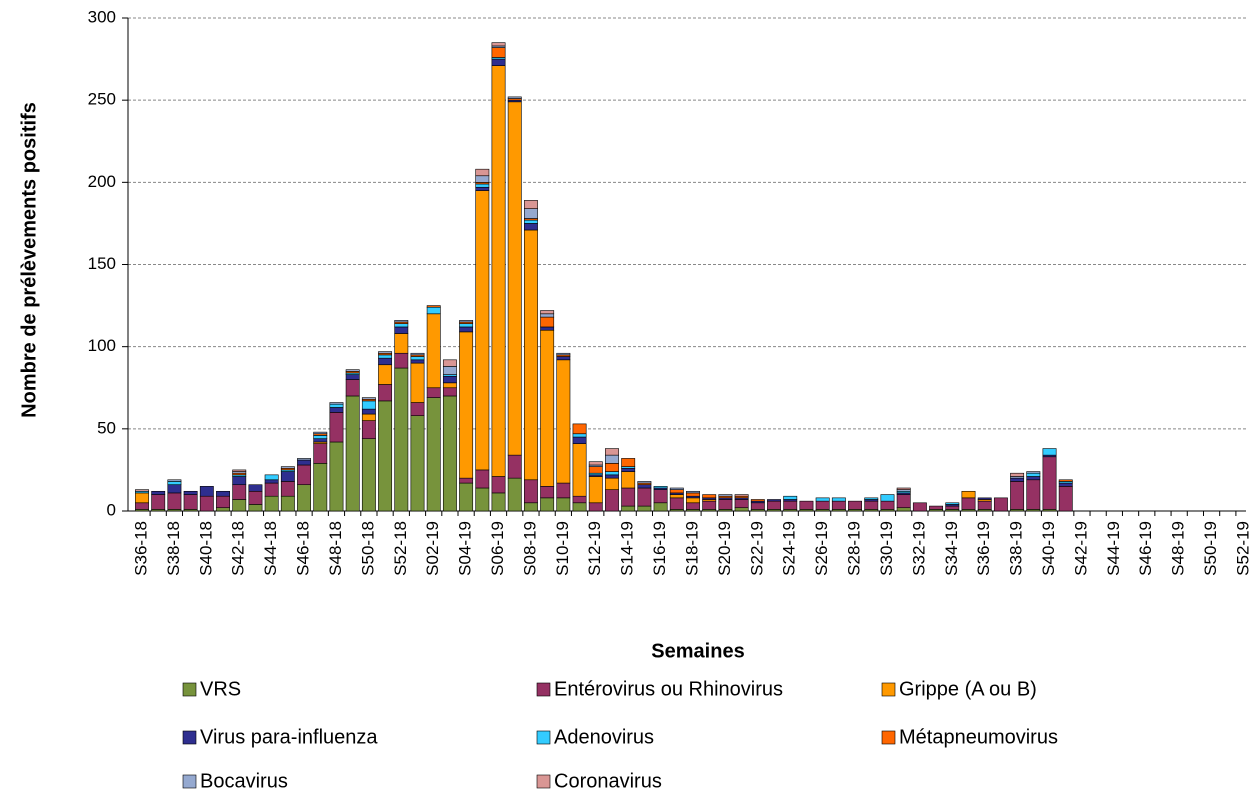 Image resolution: width=1250 pixels, height=796 pixels. What do you see at coordinates (1178, 548) in the screenshot?
I see `x-tick-label: S48-19` at bounding box center [1178, 548].